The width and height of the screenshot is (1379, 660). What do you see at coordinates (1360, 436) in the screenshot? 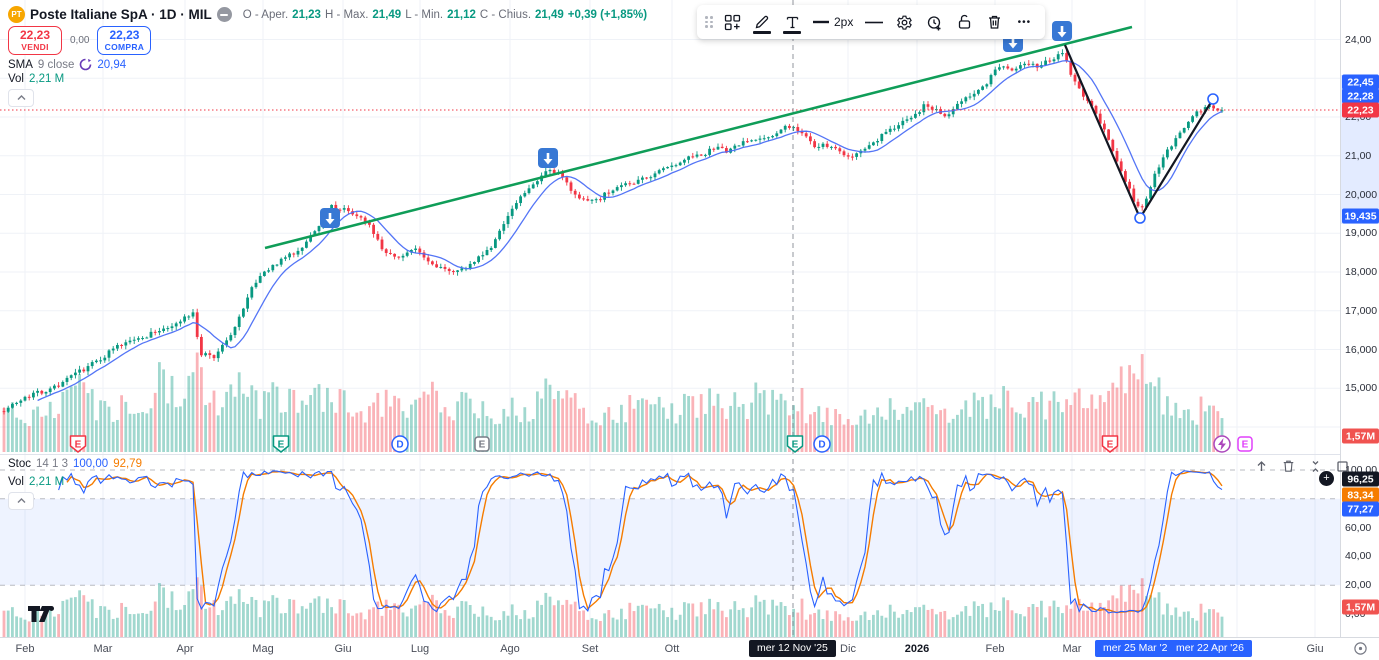
I see `price-label-badge: 1,57M` at bounding box center [1360, 436].